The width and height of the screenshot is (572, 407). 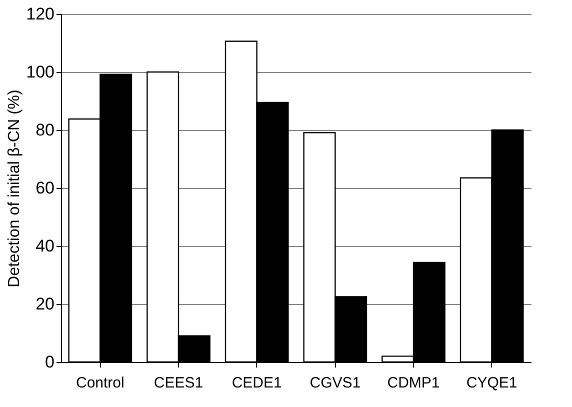 What do you see at coordinates (335, 383) in the screenshot?
I see `x-tick-label: CGVS1` at bounding box center [335, 383].